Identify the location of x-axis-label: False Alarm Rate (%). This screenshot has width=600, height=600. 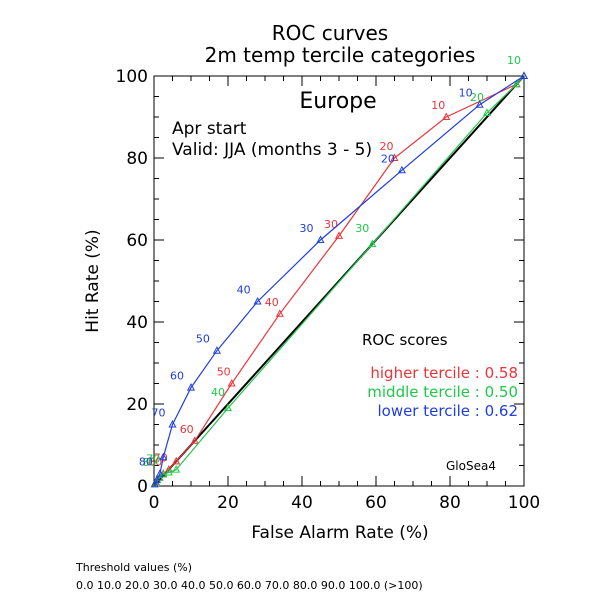
(339, 533).